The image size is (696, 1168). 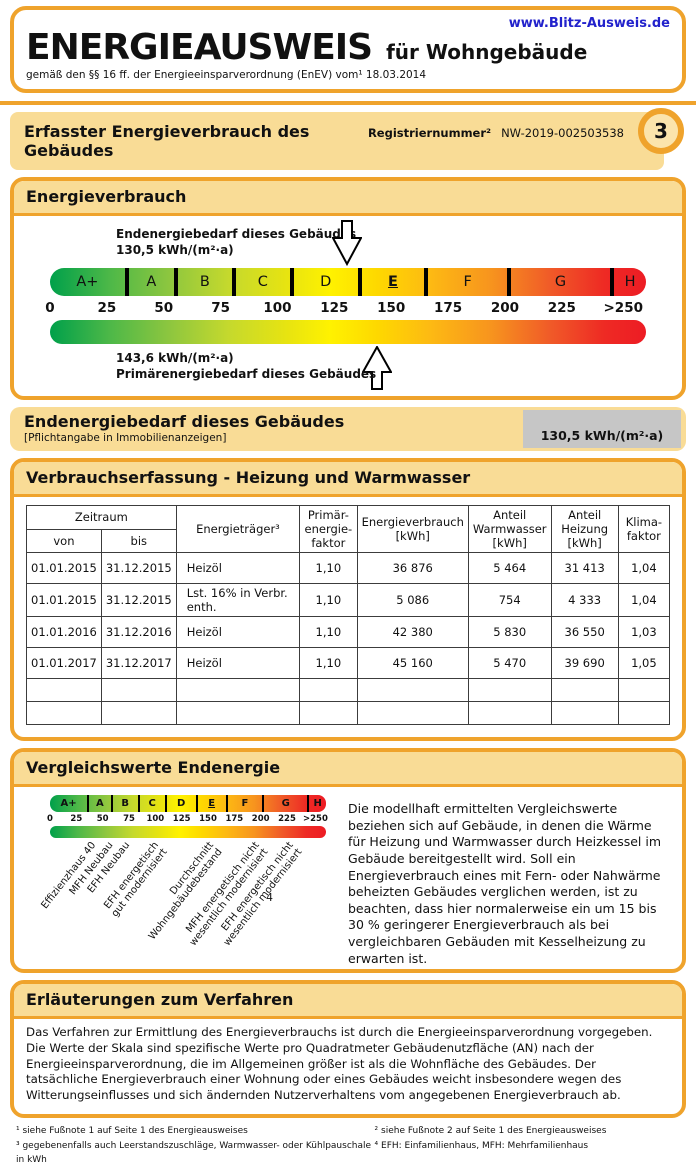 I want to click on col-header-bis: bis, so click(x=138, y=540).